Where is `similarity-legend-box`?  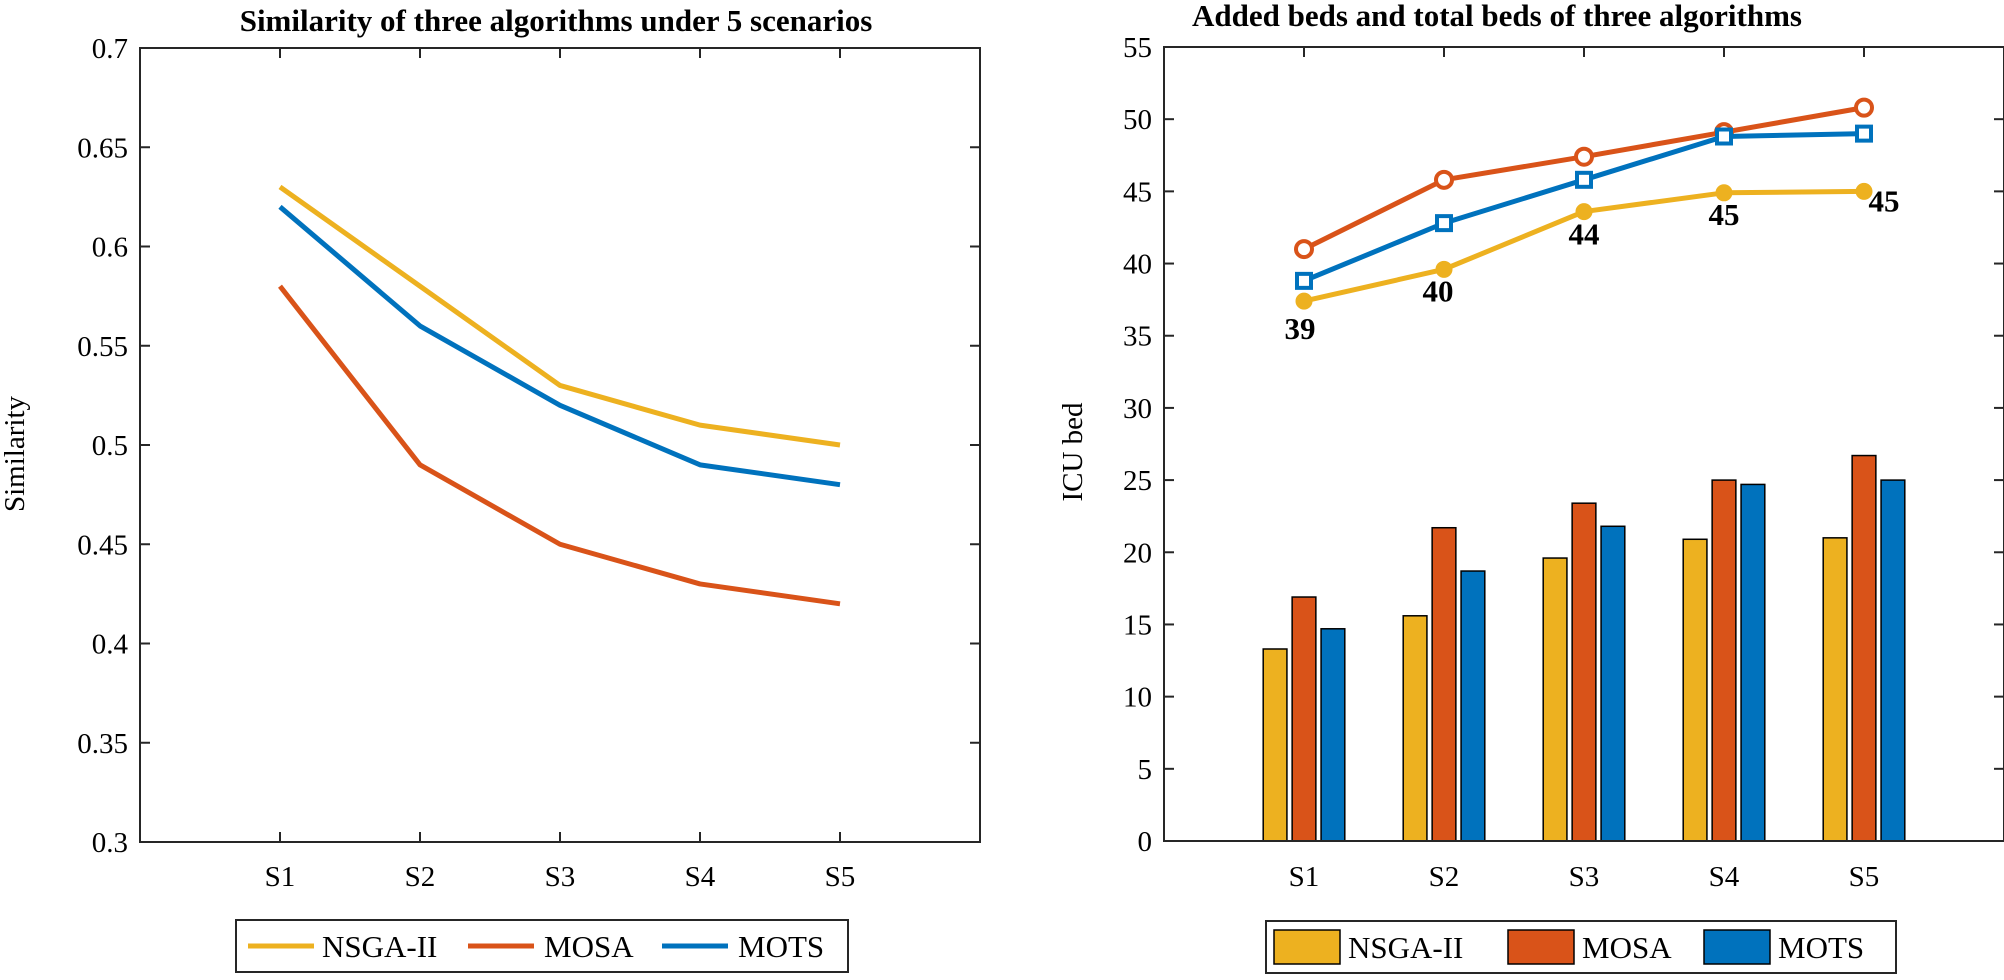 similarity-legend-box is located at coordinates (542, 946).